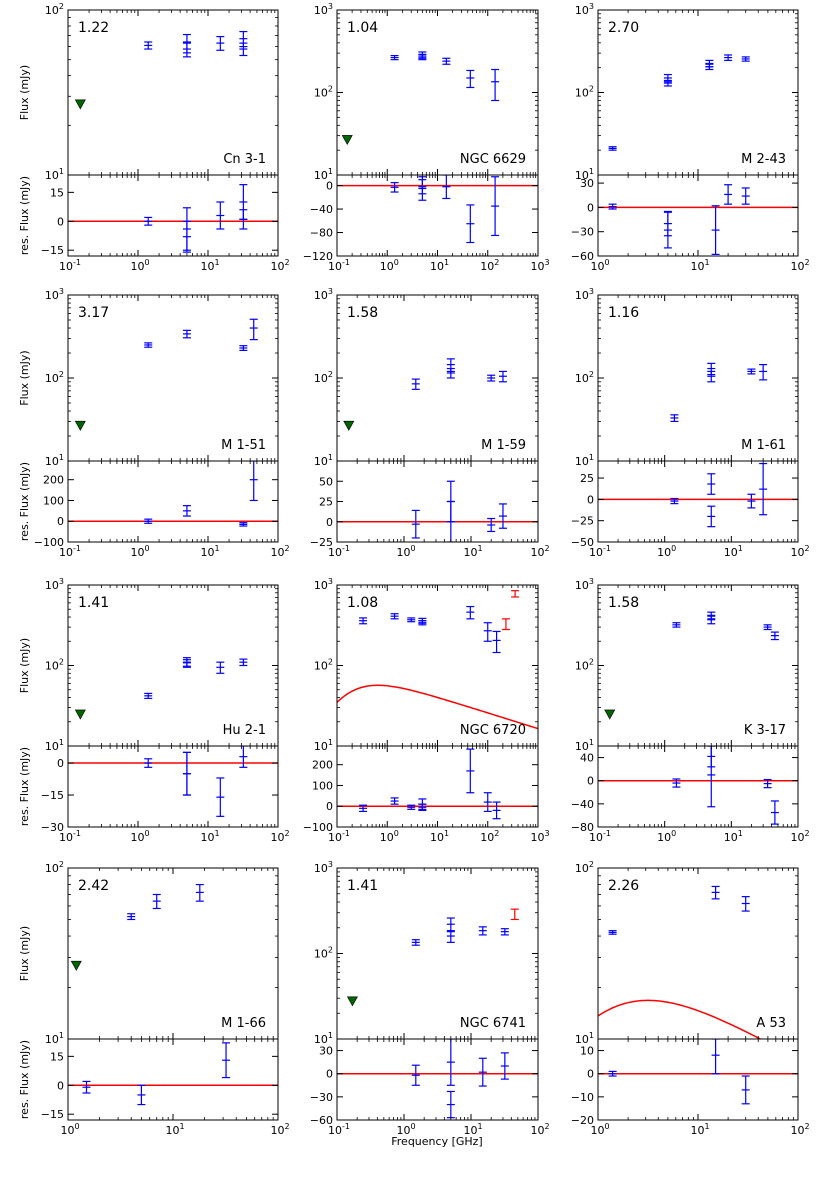 This screenshot has height=1181, width=838. I want to click on residual-tick-label: 30, so click(326, 1051).